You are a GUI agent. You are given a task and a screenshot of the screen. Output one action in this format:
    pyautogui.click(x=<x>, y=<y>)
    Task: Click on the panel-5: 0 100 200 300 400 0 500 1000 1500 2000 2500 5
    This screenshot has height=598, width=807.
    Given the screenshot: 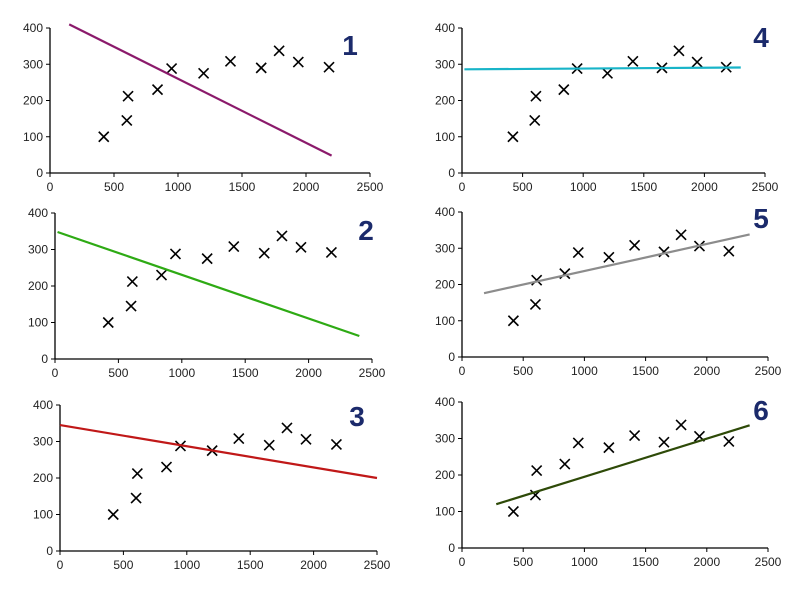 What is the action you would take?
    pyautogui.click(x=608, y=290)
    